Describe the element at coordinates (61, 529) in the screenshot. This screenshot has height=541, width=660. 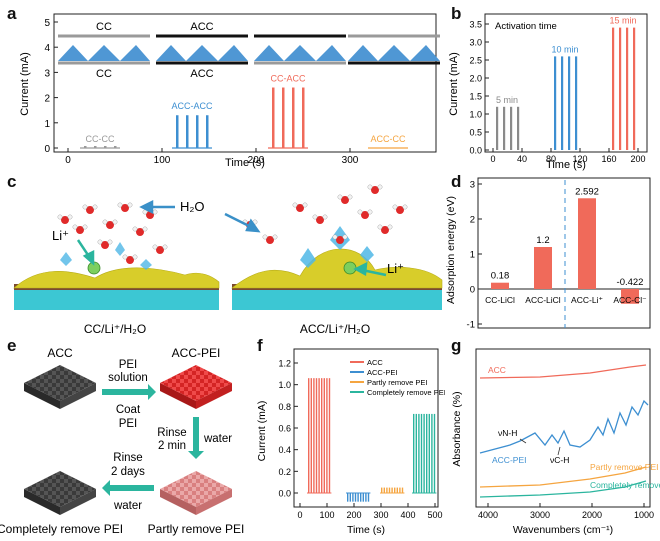
I see `complete-label: Completely remove PEI` at that location.